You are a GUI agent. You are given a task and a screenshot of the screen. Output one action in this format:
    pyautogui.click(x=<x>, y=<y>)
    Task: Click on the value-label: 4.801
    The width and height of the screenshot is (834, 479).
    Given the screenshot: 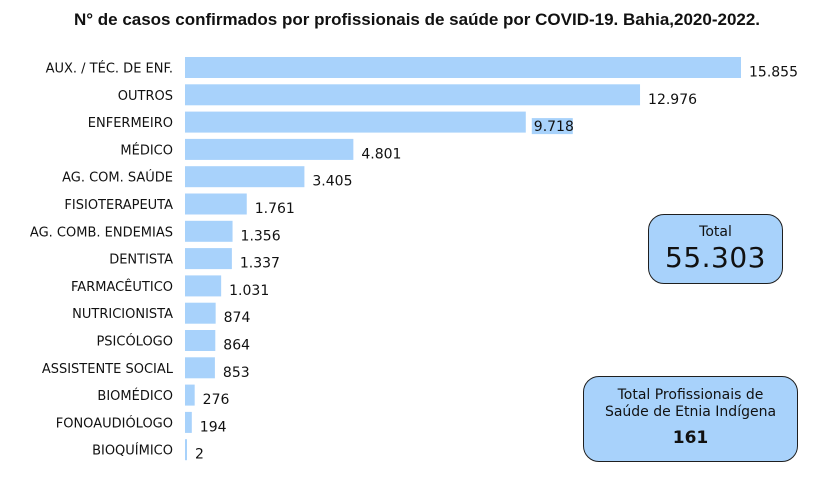 What is the action you would take?
    pyautogui.click(x=381, y=154)
    